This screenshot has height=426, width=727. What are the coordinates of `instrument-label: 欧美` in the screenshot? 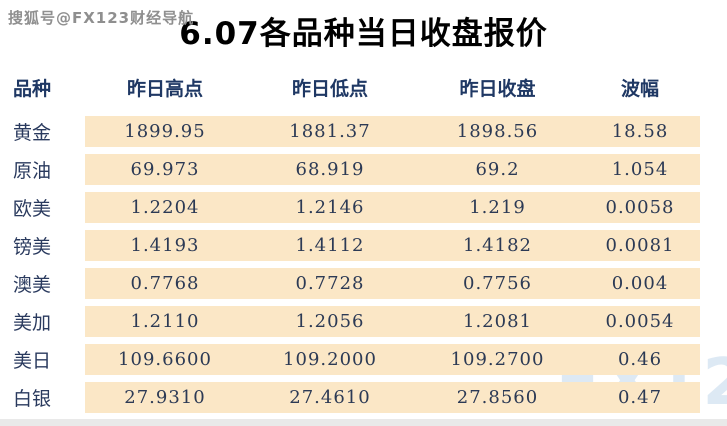 It's located at (32, 209).